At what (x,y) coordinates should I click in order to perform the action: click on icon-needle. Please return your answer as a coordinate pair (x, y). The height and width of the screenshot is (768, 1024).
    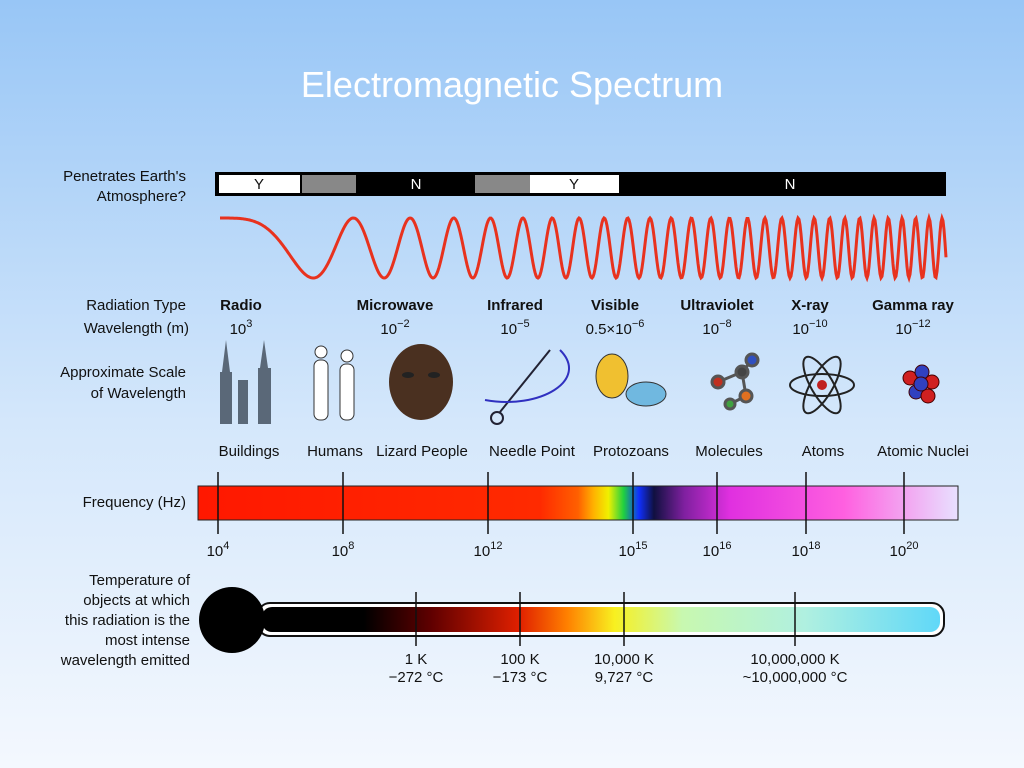
    Looking at the image, I should click on (527, 387).